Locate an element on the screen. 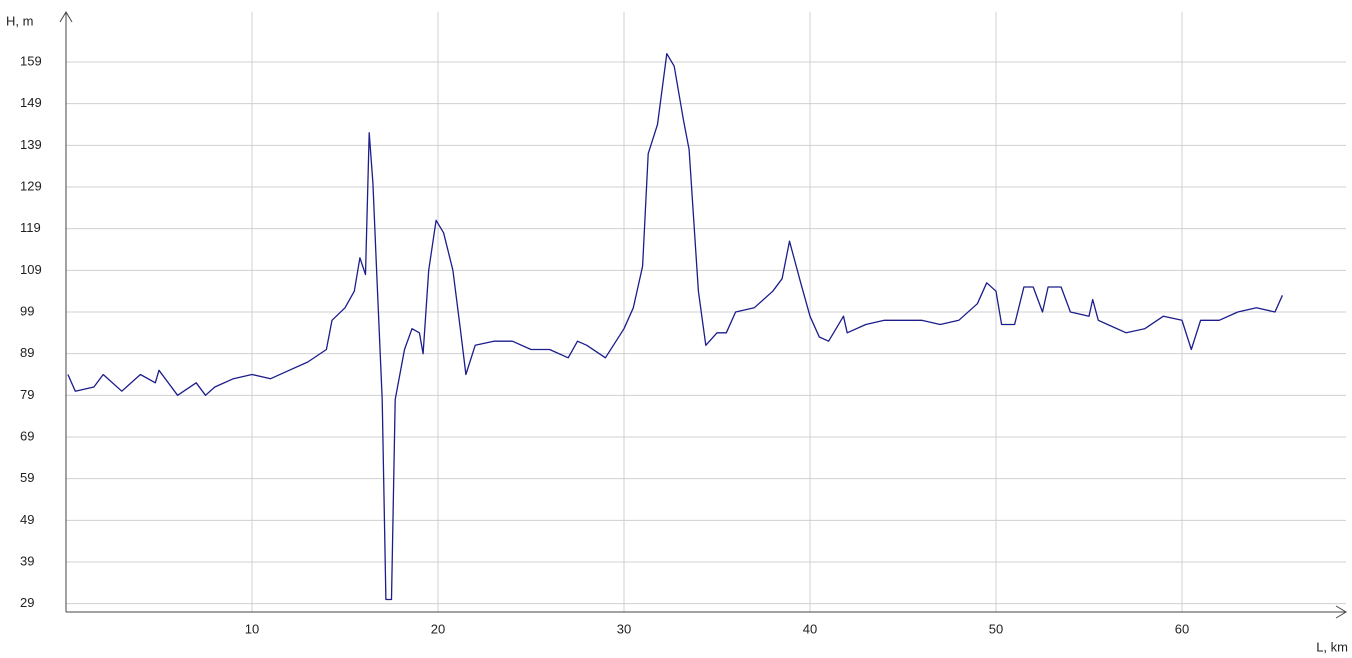 Image resolution: width=1352 pixels, height=658 pixels. y-tick-label: 129 is located at coordinates (31, 185).